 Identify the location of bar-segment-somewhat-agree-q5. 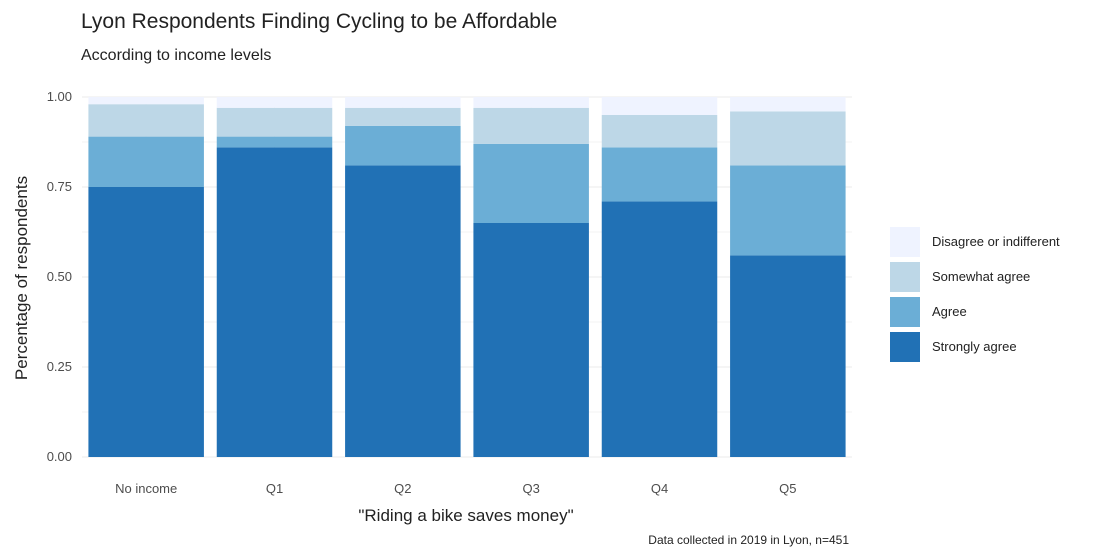
(788, 138).